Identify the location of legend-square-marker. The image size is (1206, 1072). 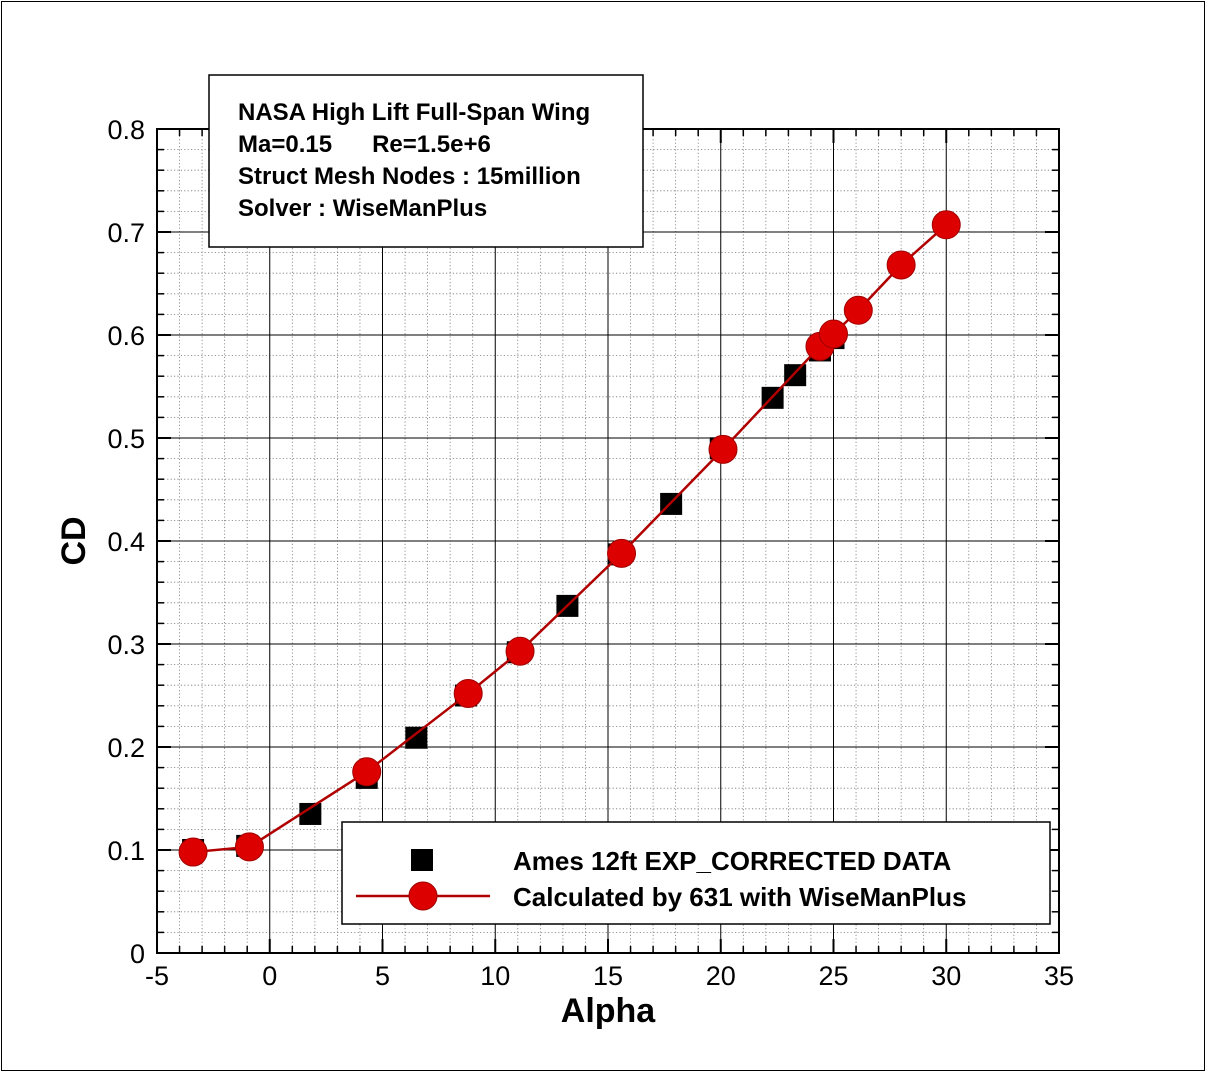
(422, 860).